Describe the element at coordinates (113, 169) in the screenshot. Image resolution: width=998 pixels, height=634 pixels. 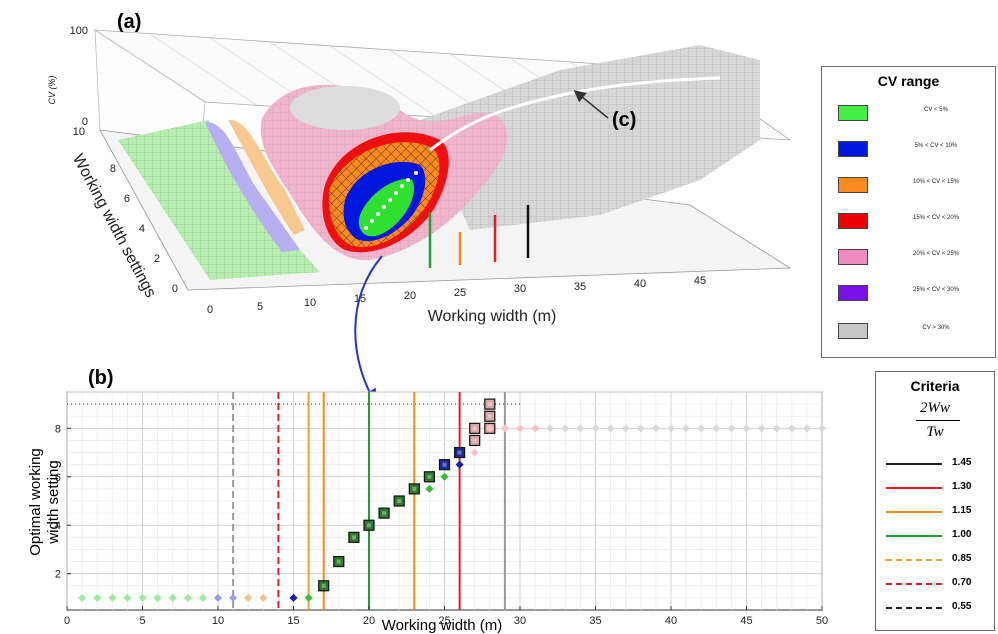
I see `ya-tick-8: 8` at that location.